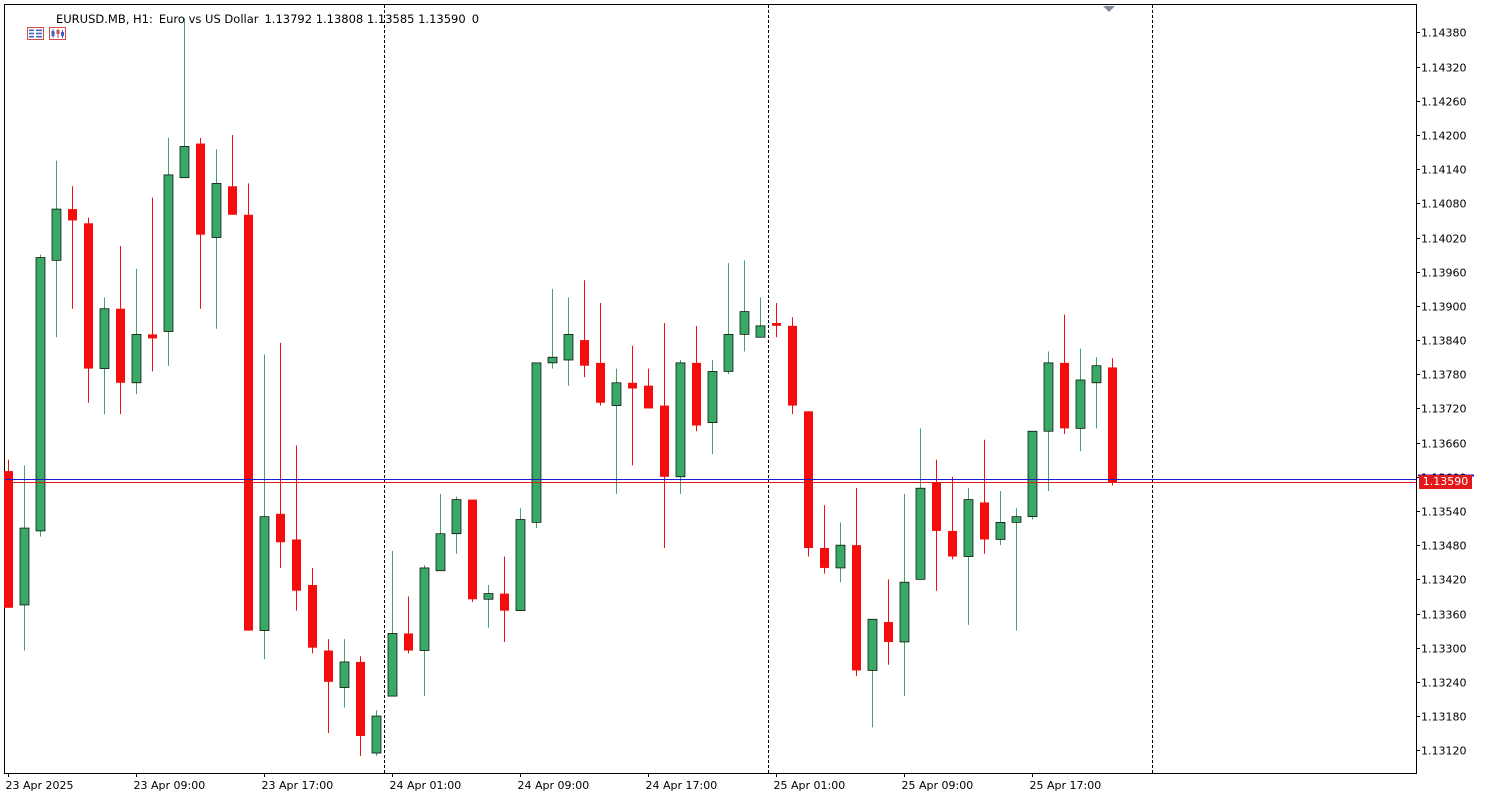  I want to click on price-tick-label: 1.14320, so click(1444, 68).